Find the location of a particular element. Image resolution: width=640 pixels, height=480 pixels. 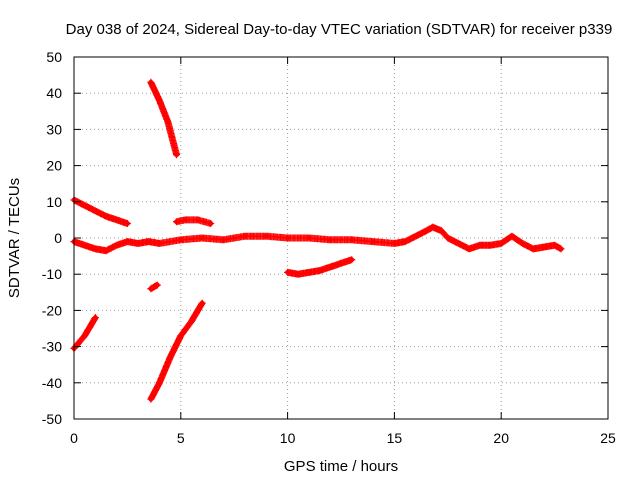

series-short-segment is located at coordinates (154, 287).